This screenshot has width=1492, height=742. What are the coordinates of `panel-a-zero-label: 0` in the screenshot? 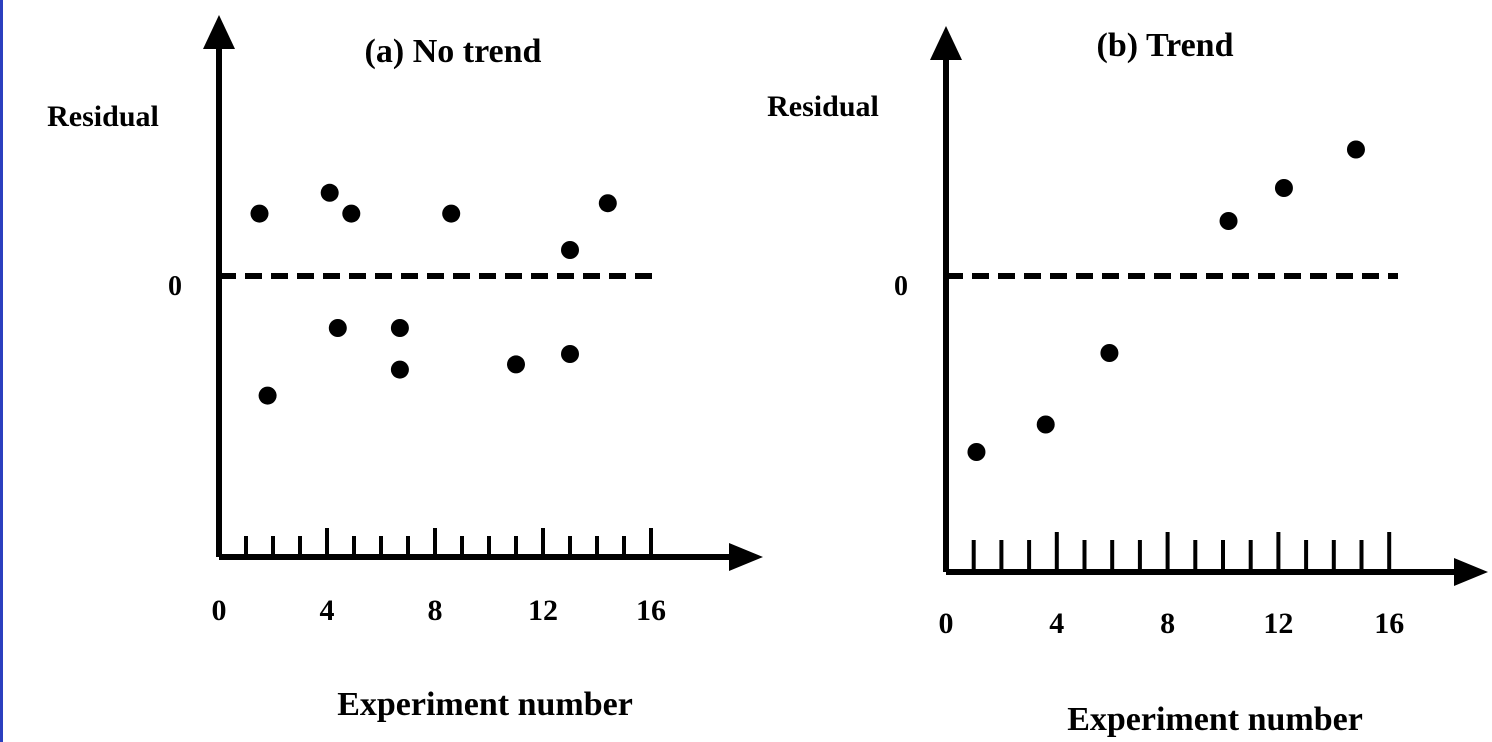 It's located at (175, 286).